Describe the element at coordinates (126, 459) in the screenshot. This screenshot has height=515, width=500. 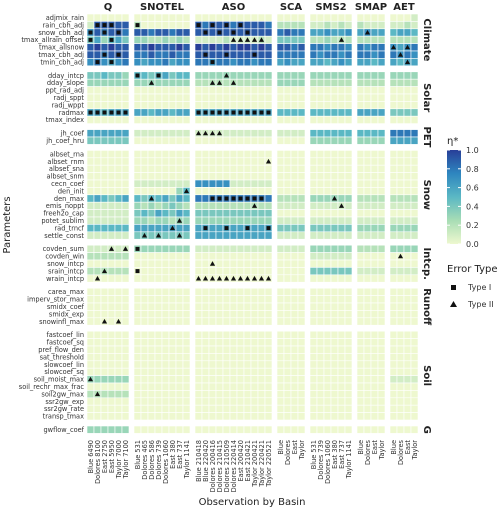
I see `column-label: Taylor 7100` at that location.